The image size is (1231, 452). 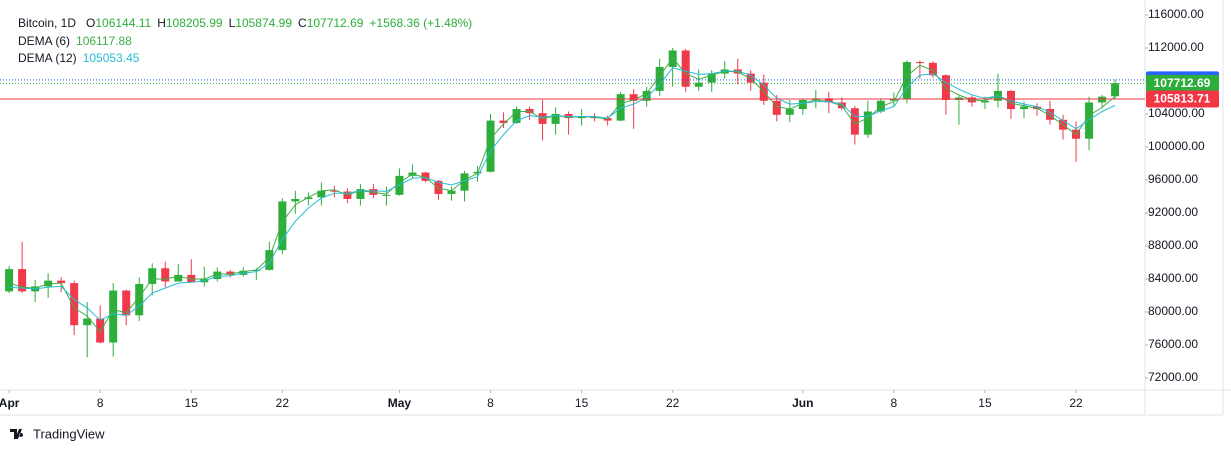 What do you see at coordinates (1173, 179) in the screenshot?
I see `y-tick-label: 96000.00` at bounding box center [1173, 179].